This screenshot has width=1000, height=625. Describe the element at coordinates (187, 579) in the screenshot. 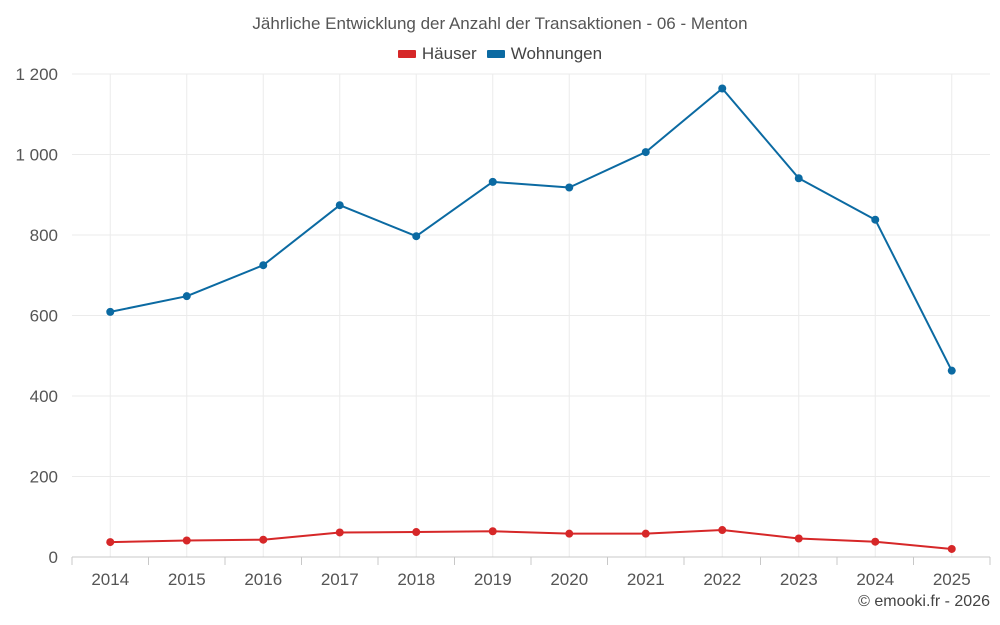

I see `x-tick-label: 2015` at that location.